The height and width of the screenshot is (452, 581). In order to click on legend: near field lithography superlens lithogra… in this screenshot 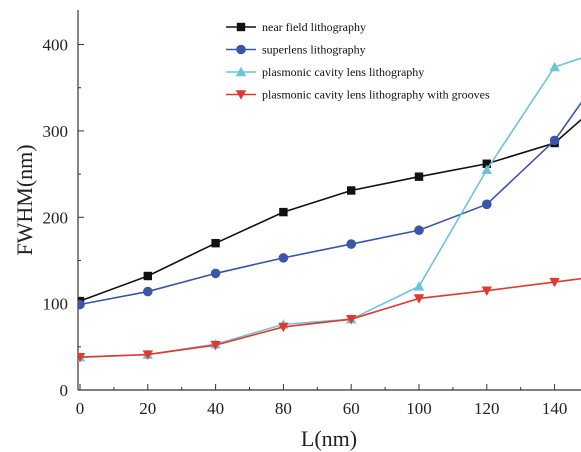, I will do `click(358, 61)`.